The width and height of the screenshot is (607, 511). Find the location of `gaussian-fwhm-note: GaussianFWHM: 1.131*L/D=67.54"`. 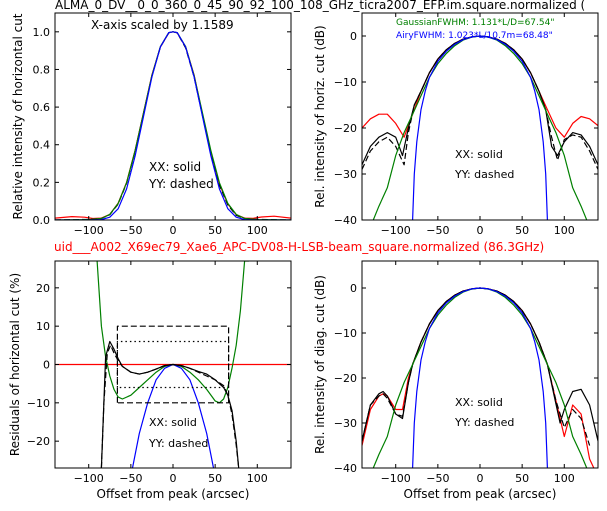

gaussian-fwhm-note: GaussianFWHM: 1.131*L/D=67.54" is located at coordinates (475, 23).